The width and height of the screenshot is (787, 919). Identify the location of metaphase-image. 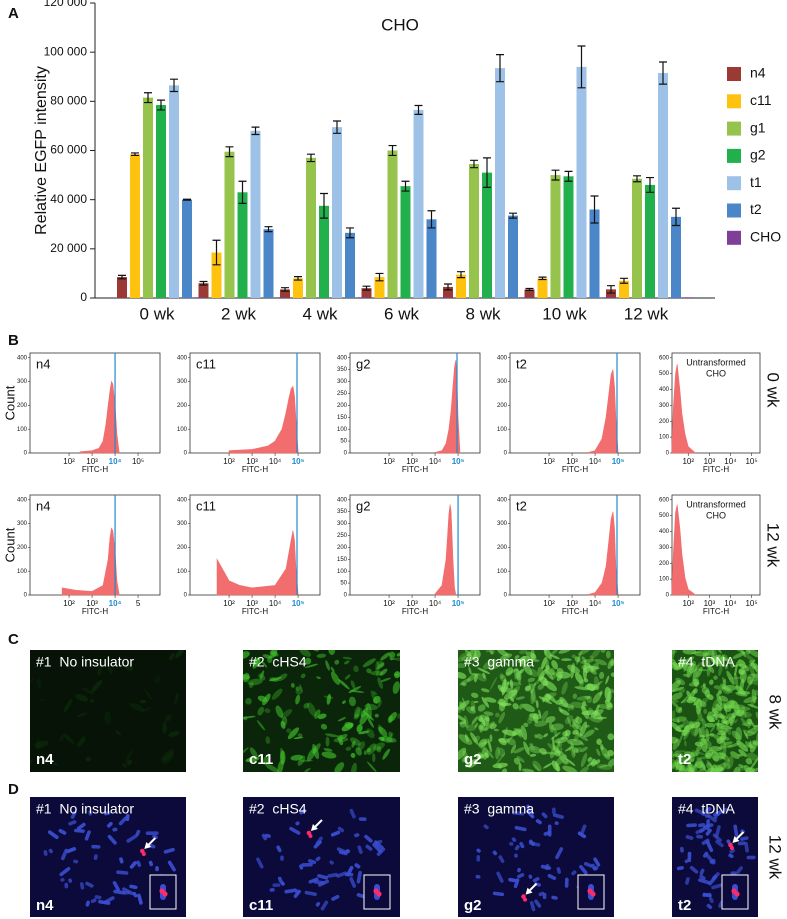
(715, 857).